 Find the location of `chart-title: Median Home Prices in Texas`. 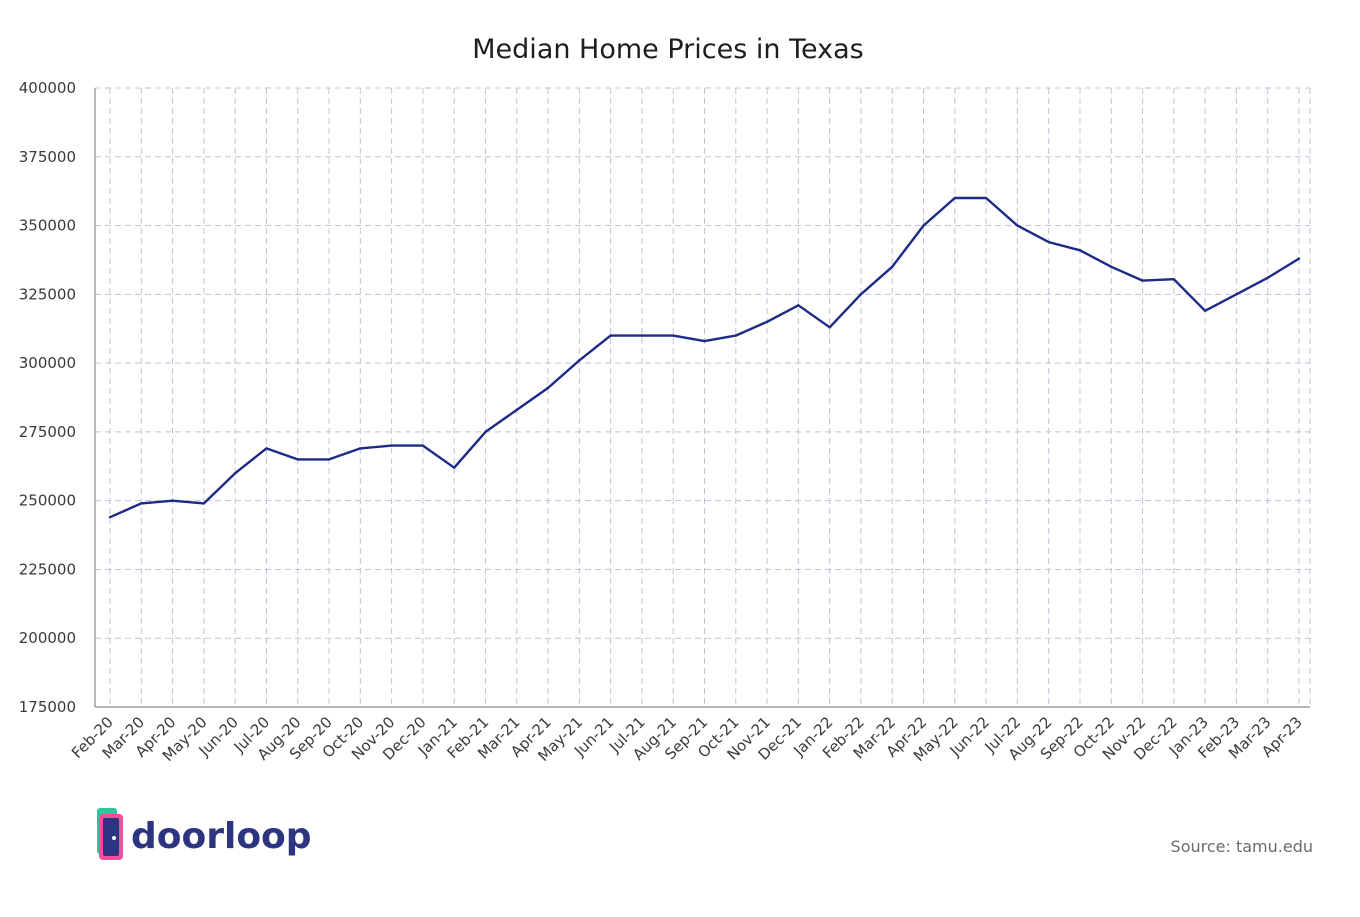

chart-title: Median Home Prices in Texas is located at coordinates (667, 49).